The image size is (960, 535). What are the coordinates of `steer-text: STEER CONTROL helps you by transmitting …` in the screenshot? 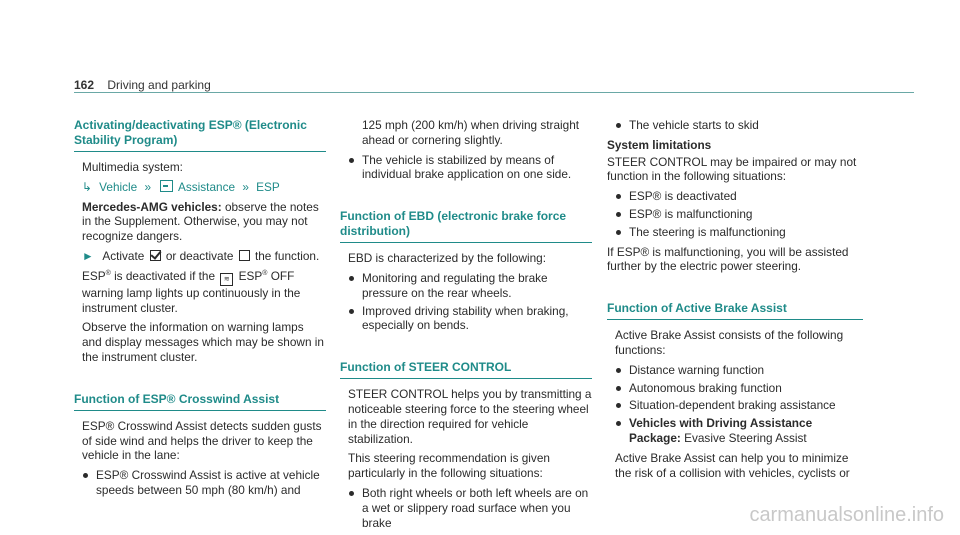 It's located at (470, 416).